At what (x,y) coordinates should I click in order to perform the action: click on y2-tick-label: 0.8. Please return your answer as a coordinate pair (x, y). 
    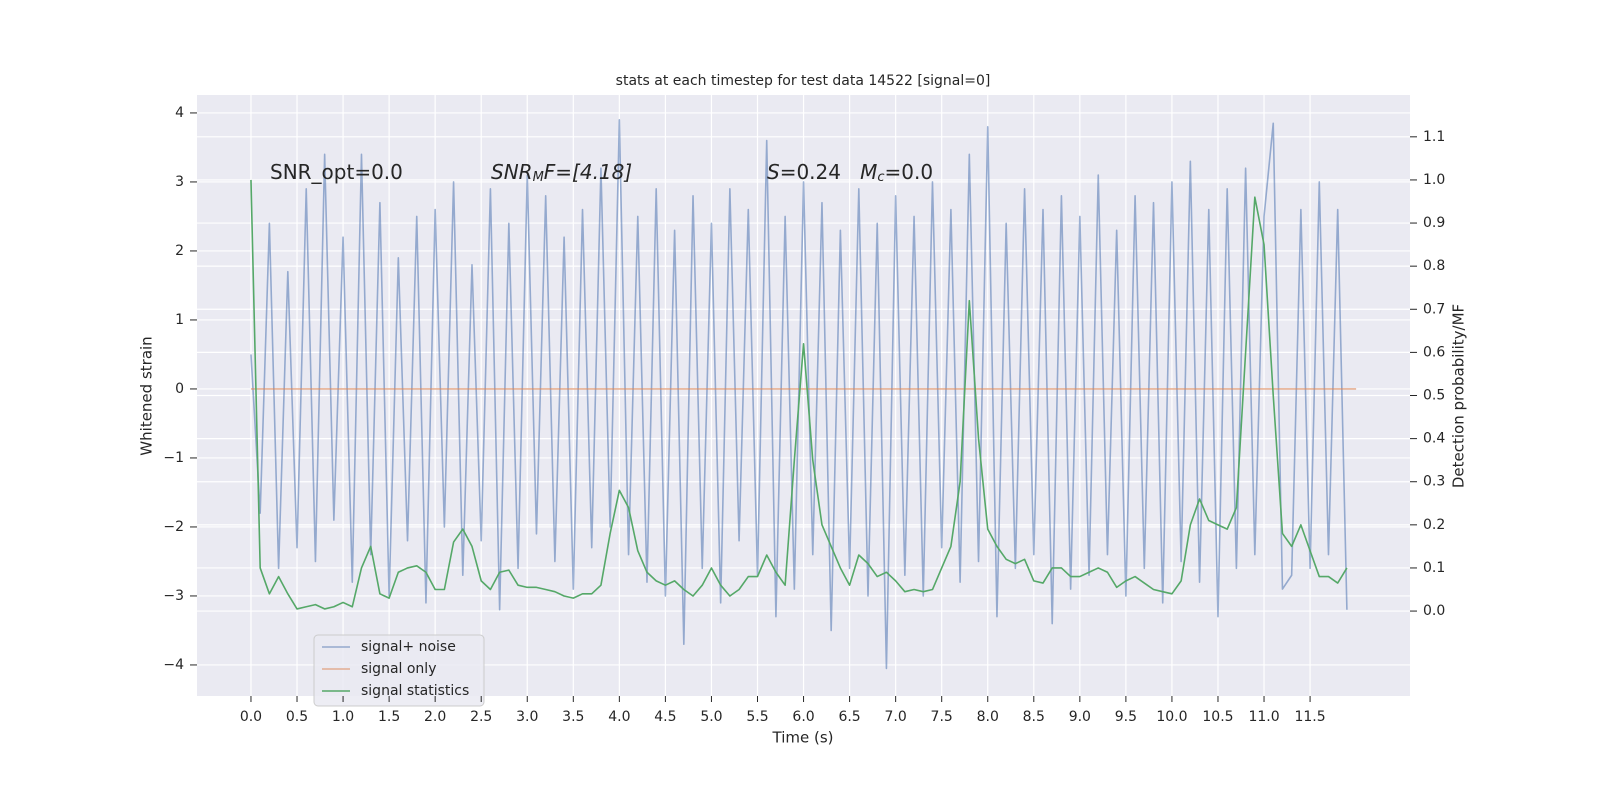
    Looking at the image, I should click on (1434, 266).